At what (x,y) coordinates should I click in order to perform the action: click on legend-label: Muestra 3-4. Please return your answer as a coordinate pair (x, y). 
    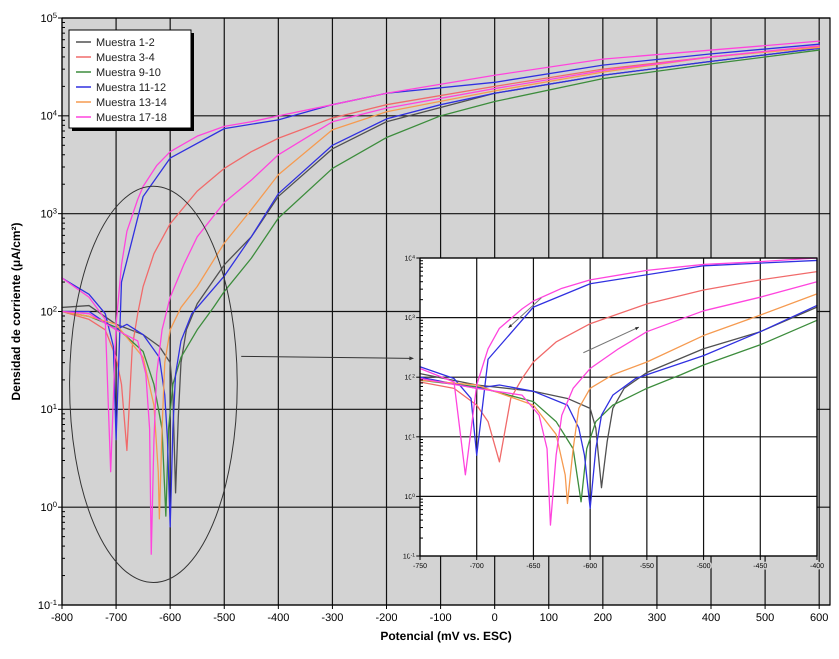
    Looking at the image, I should click on (125, 58).